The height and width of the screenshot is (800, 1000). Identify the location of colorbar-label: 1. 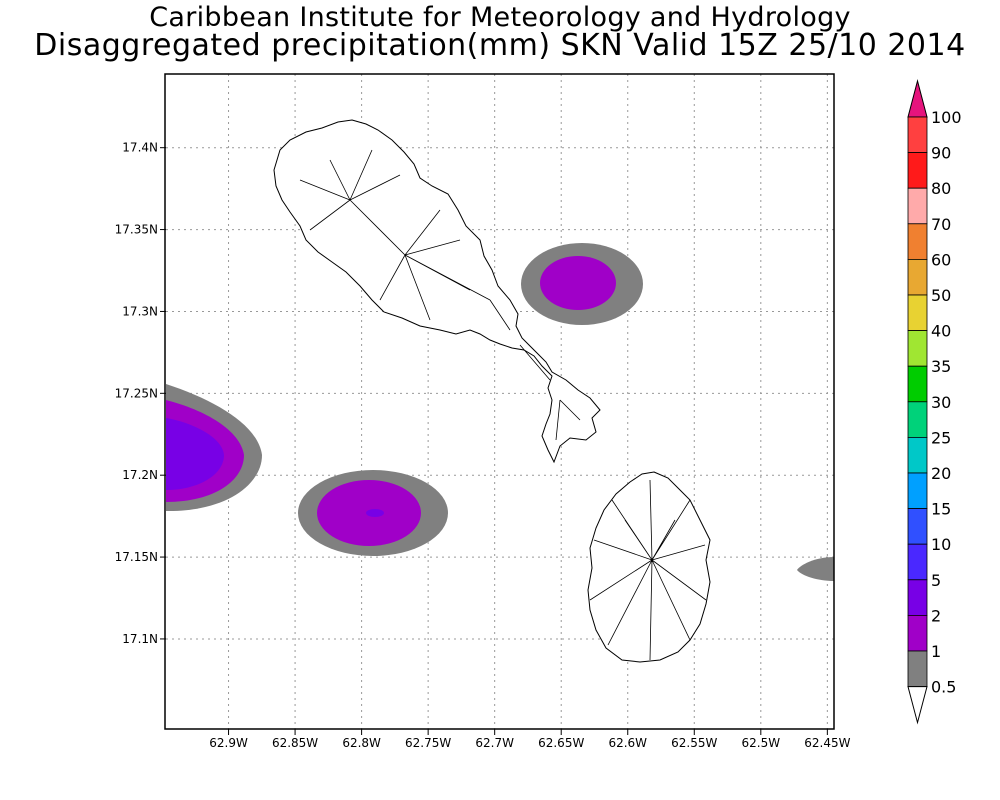
(936, 651).